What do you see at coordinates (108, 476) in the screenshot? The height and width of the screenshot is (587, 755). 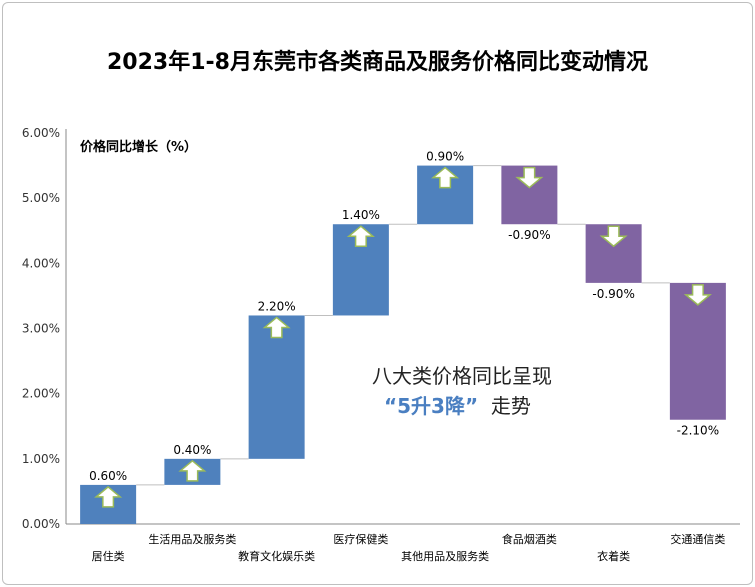 I see `data-label: 0.60%` at bounding box center [108, 476].